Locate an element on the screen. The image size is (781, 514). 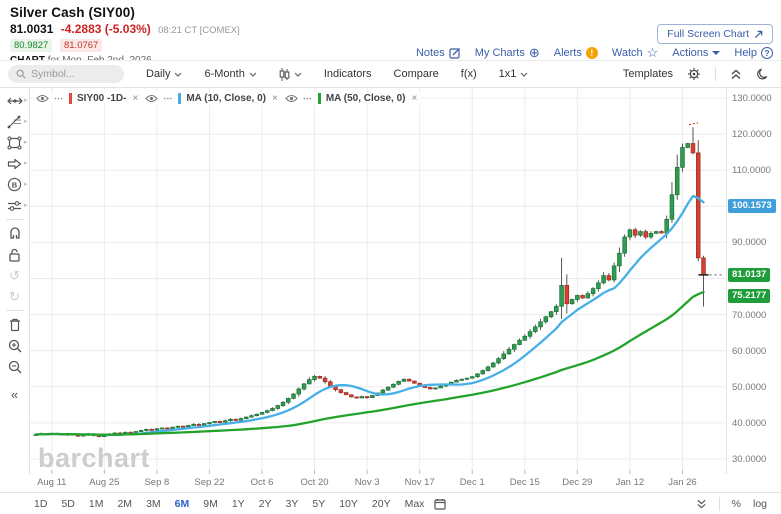
zoom-out-button is located at coordinates (15, 366).